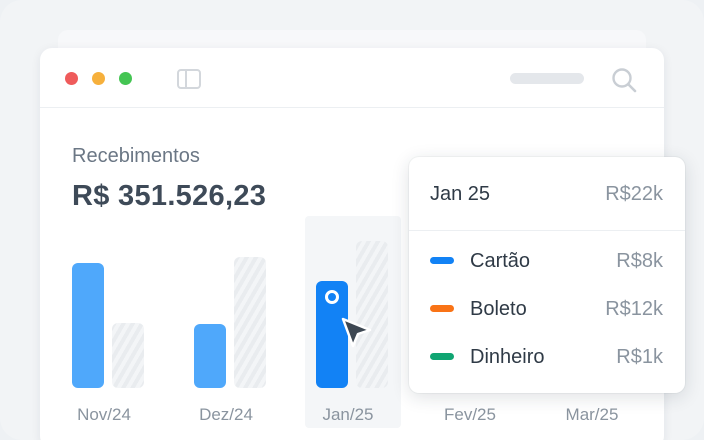 This screenshot has width=704, height=440. I want to click on tooltip-row-dinheiro: Dinheiro R$1k, so click(547, 358).